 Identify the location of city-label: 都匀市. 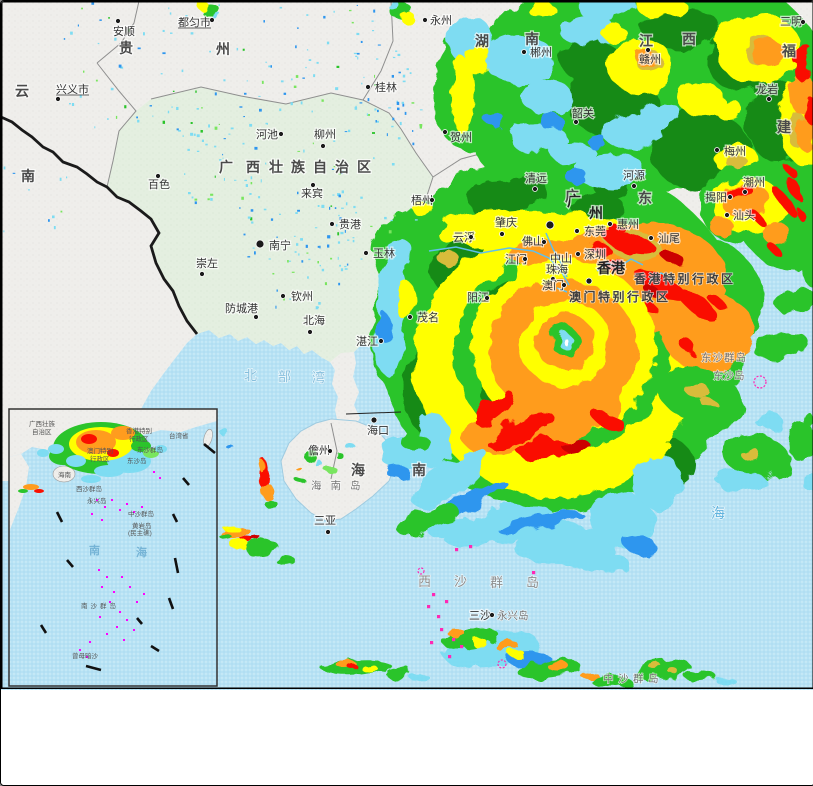
(194, 22).